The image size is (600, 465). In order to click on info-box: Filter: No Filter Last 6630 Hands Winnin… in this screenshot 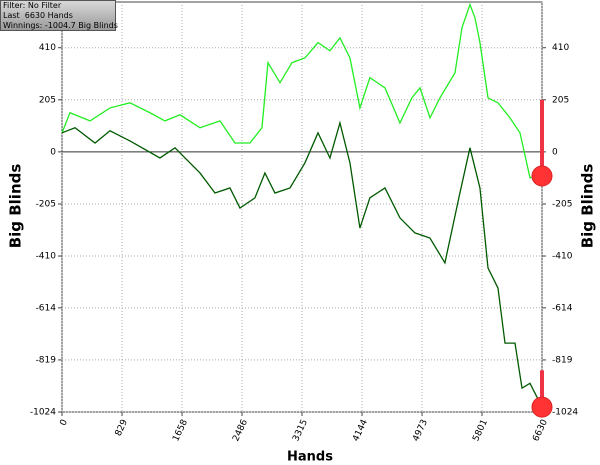, I will do `click(59, 15)`.